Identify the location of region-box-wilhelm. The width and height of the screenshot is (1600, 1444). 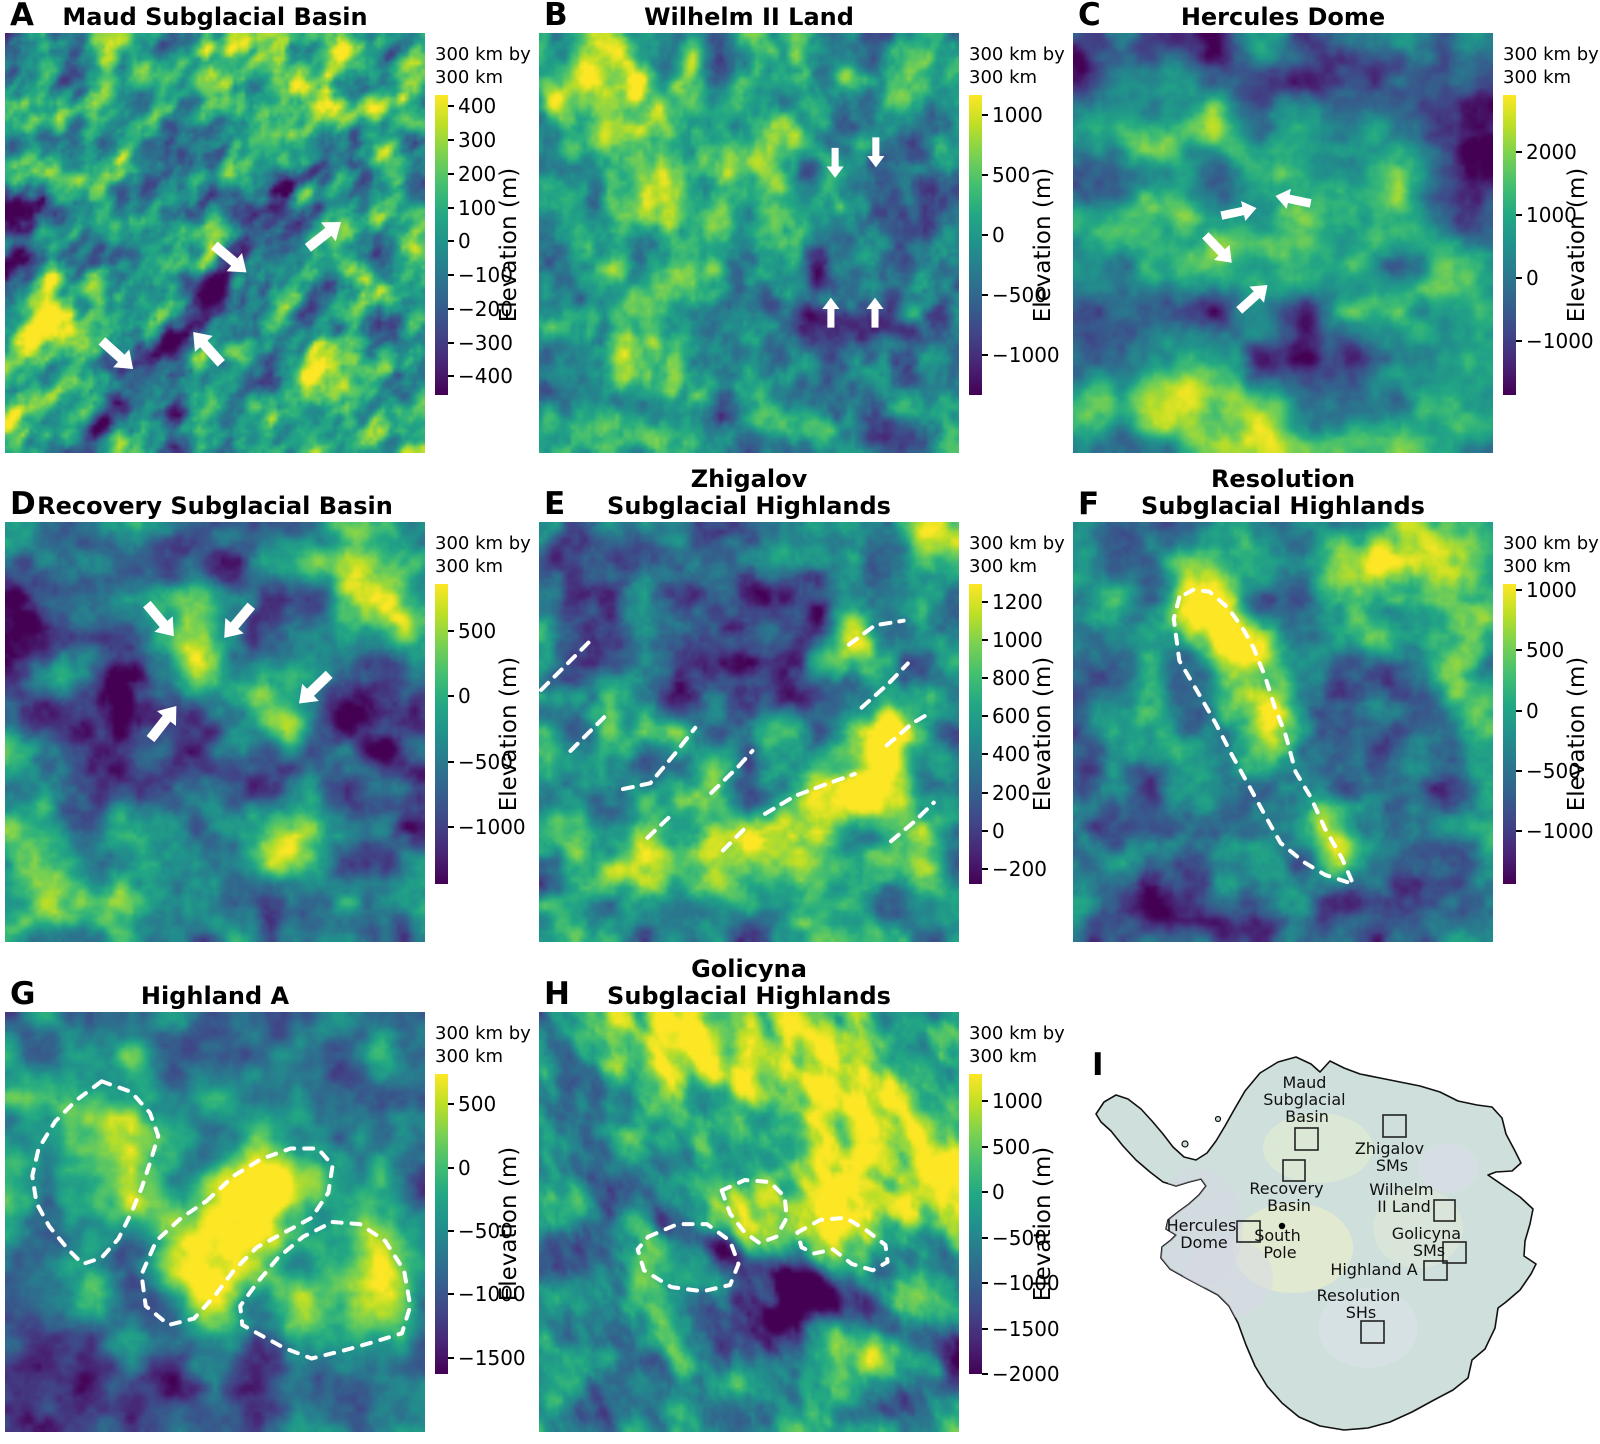
(1444, 1210).